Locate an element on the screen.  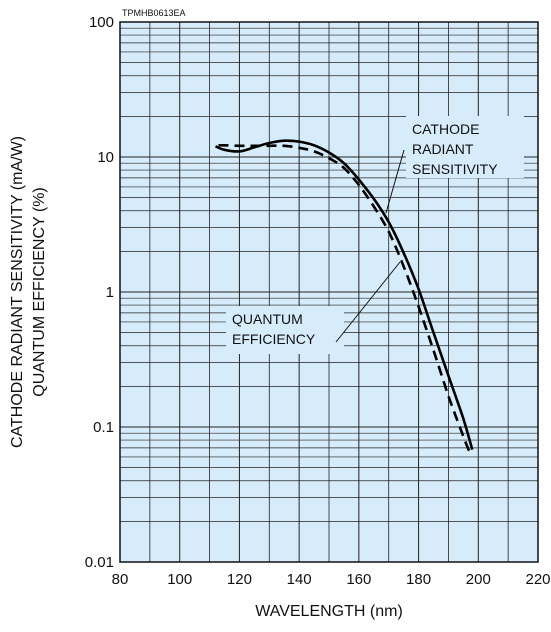
y-tick-label: 10 is located at coordinates (105, 157).